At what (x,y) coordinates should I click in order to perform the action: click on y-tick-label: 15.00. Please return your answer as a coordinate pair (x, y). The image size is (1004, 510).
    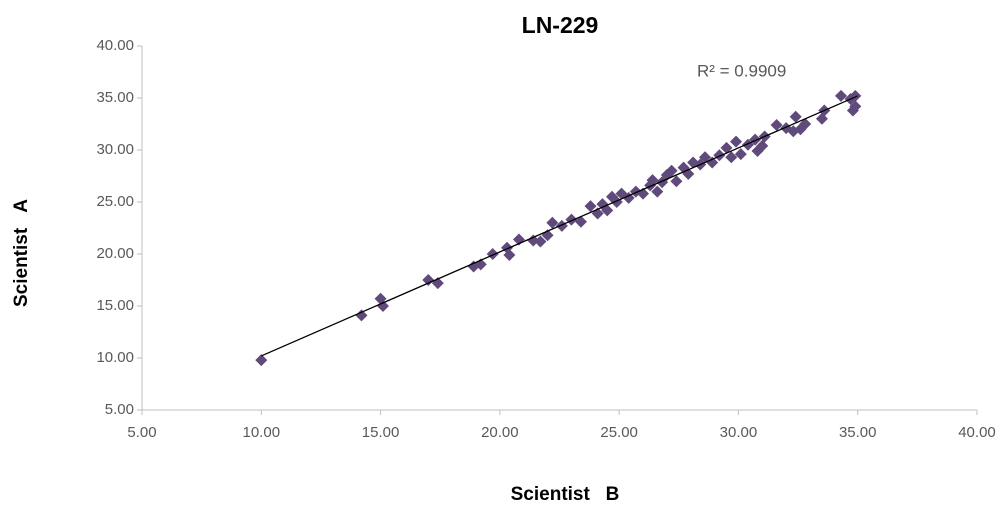
    Looking at the image, I should click on (115, 305).